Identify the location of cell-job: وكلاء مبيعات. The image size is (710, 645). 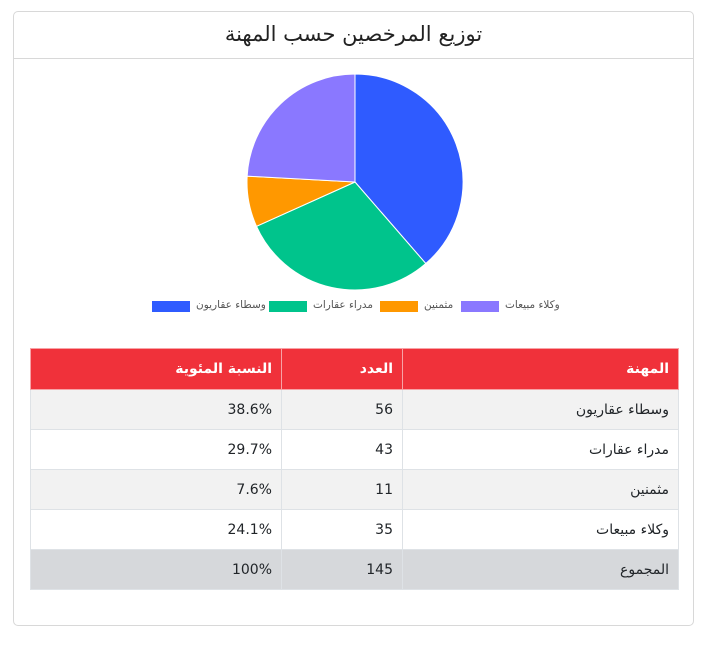
(540, 529).